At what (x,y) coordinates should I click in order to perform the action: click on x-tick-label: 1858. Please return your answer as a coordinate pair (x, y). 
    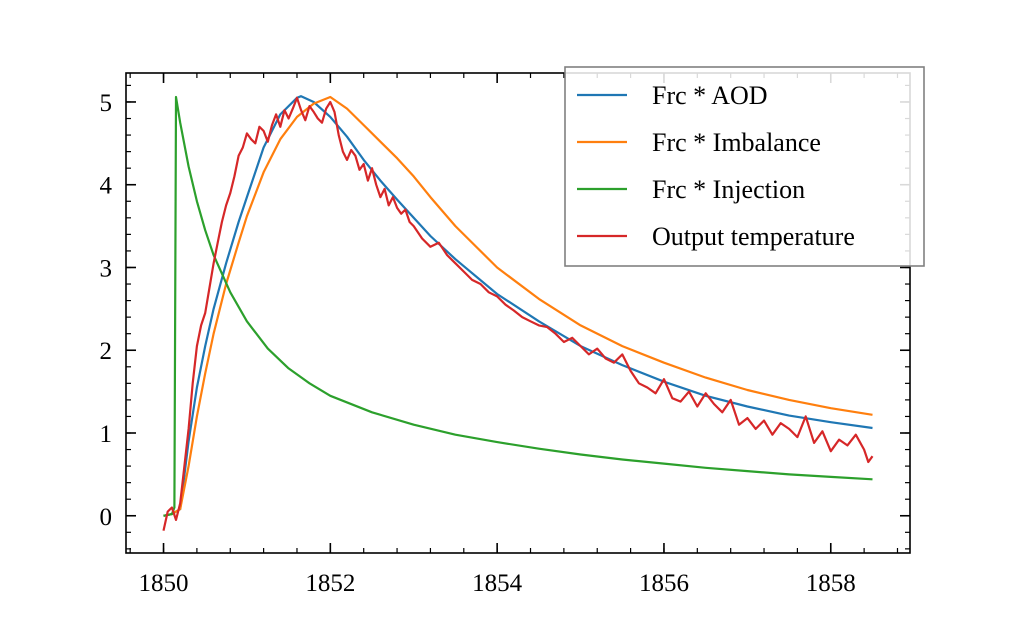
    Looking at the image, I should click on (831, 583).